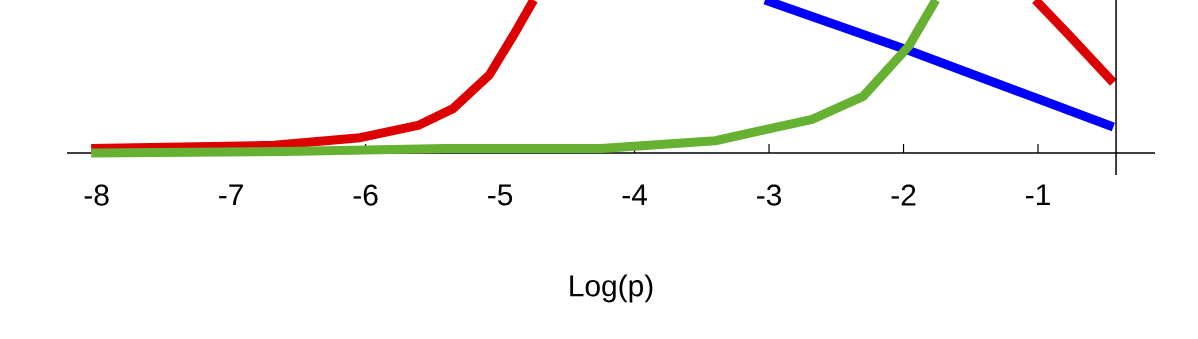  I want to click on x-tick-label: -3, so click(769, 195).